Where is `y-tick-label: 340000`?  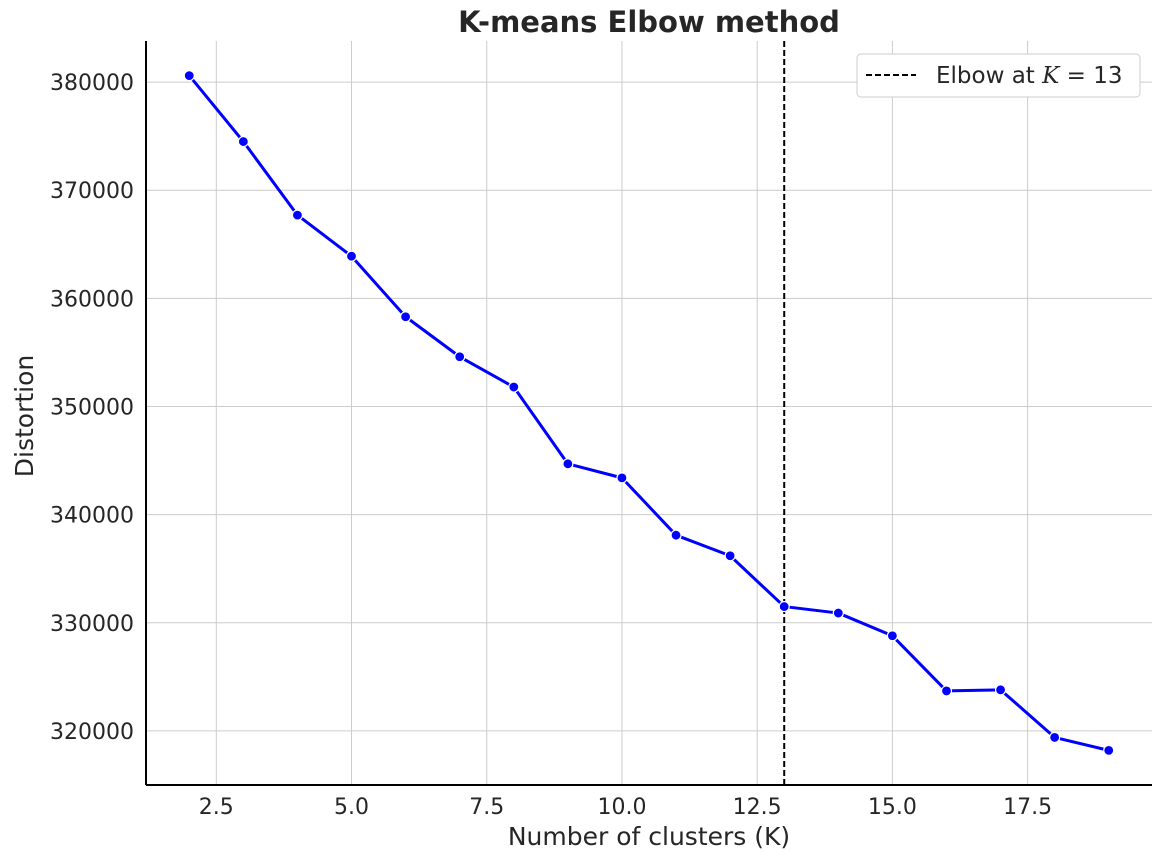 y-tick-label: 340000 is located at coordinates (92, 516).